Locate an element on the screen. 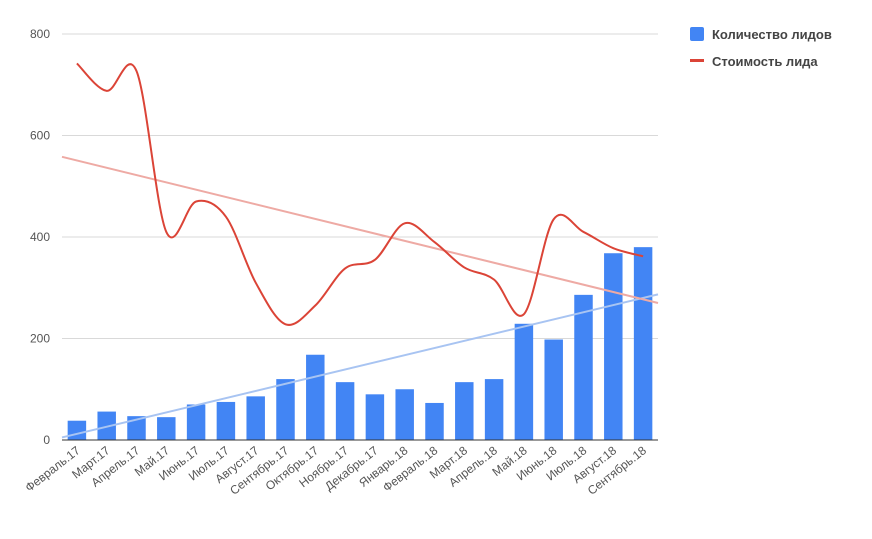 This screenshot has width=872, height=539. legend-label-line: Стоимость лида is located at coordinates (765, 61).